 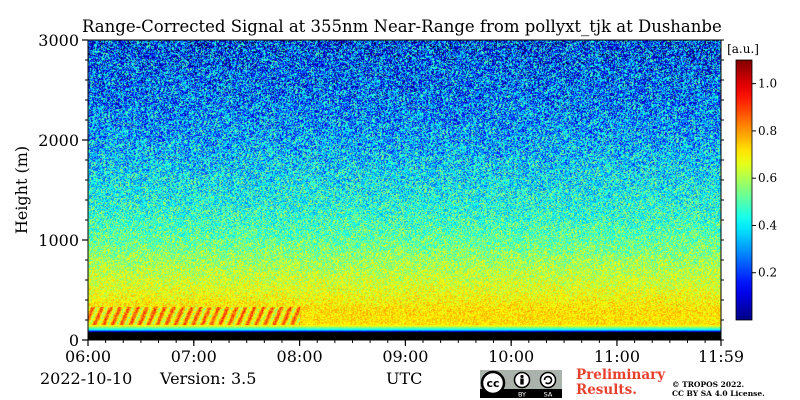 I want to click on colorbar-tick-label: 0.2, so click(x=767, y=273).